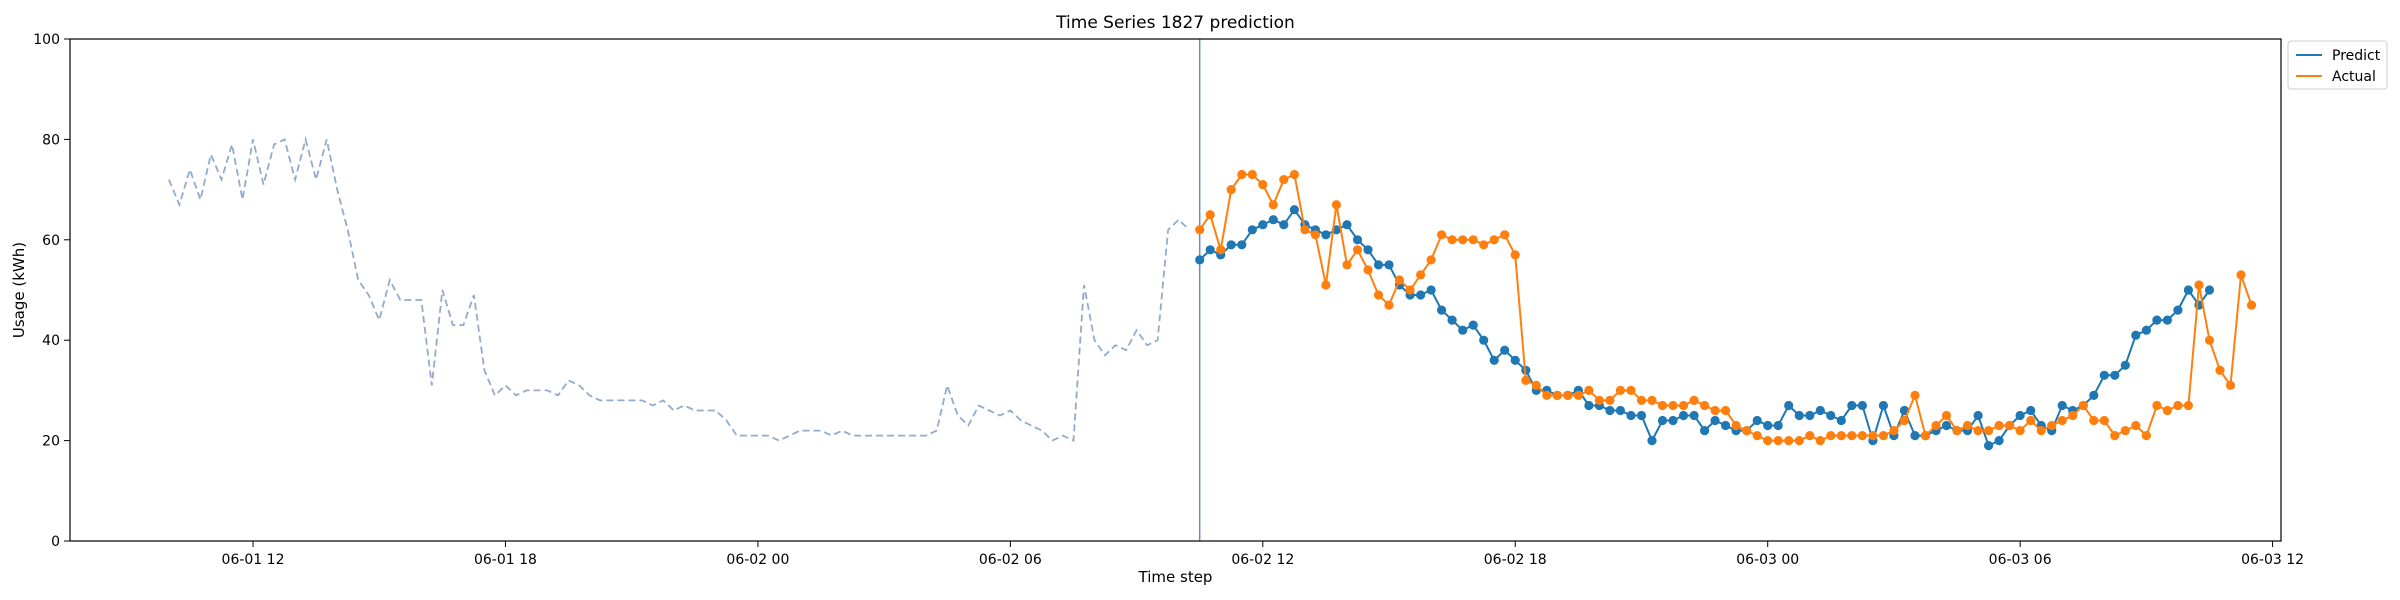  What do you see at coordinates (51, 442) in the screenshot?
I see `y-tick-label-1: 20` at bounding box center [51, 442].